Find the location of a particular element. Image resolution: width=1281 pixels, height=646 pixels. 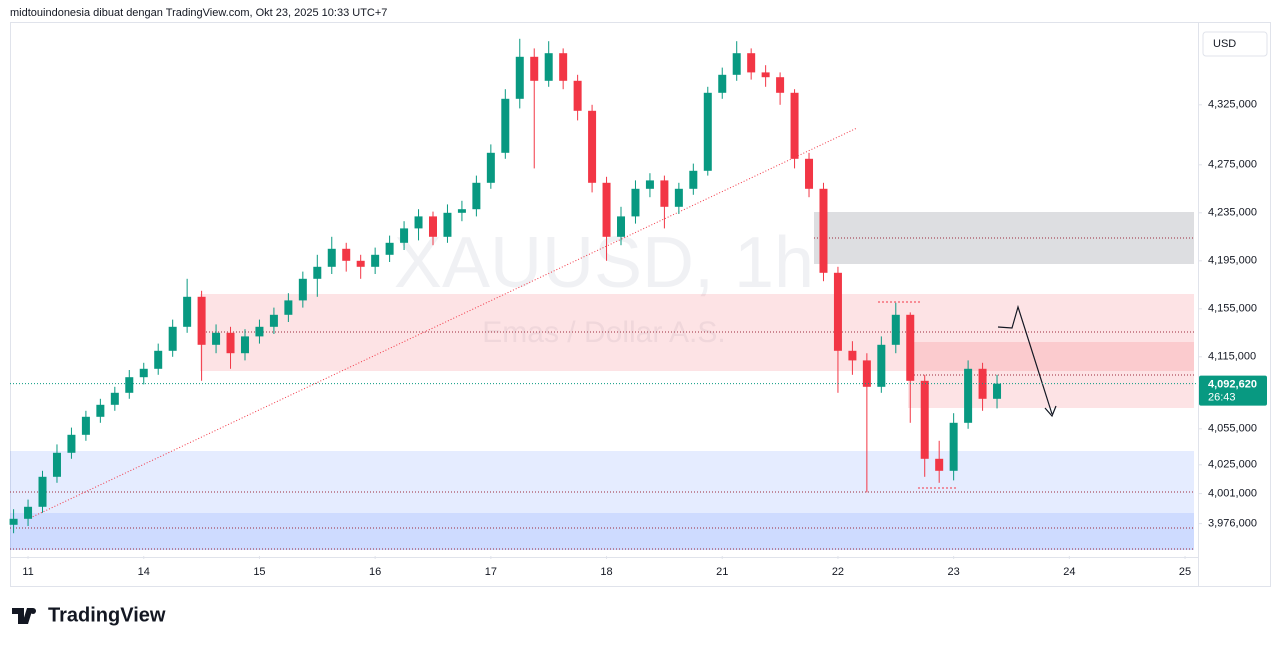

x-tick-label: 23 is located at coordinates (954, 572).